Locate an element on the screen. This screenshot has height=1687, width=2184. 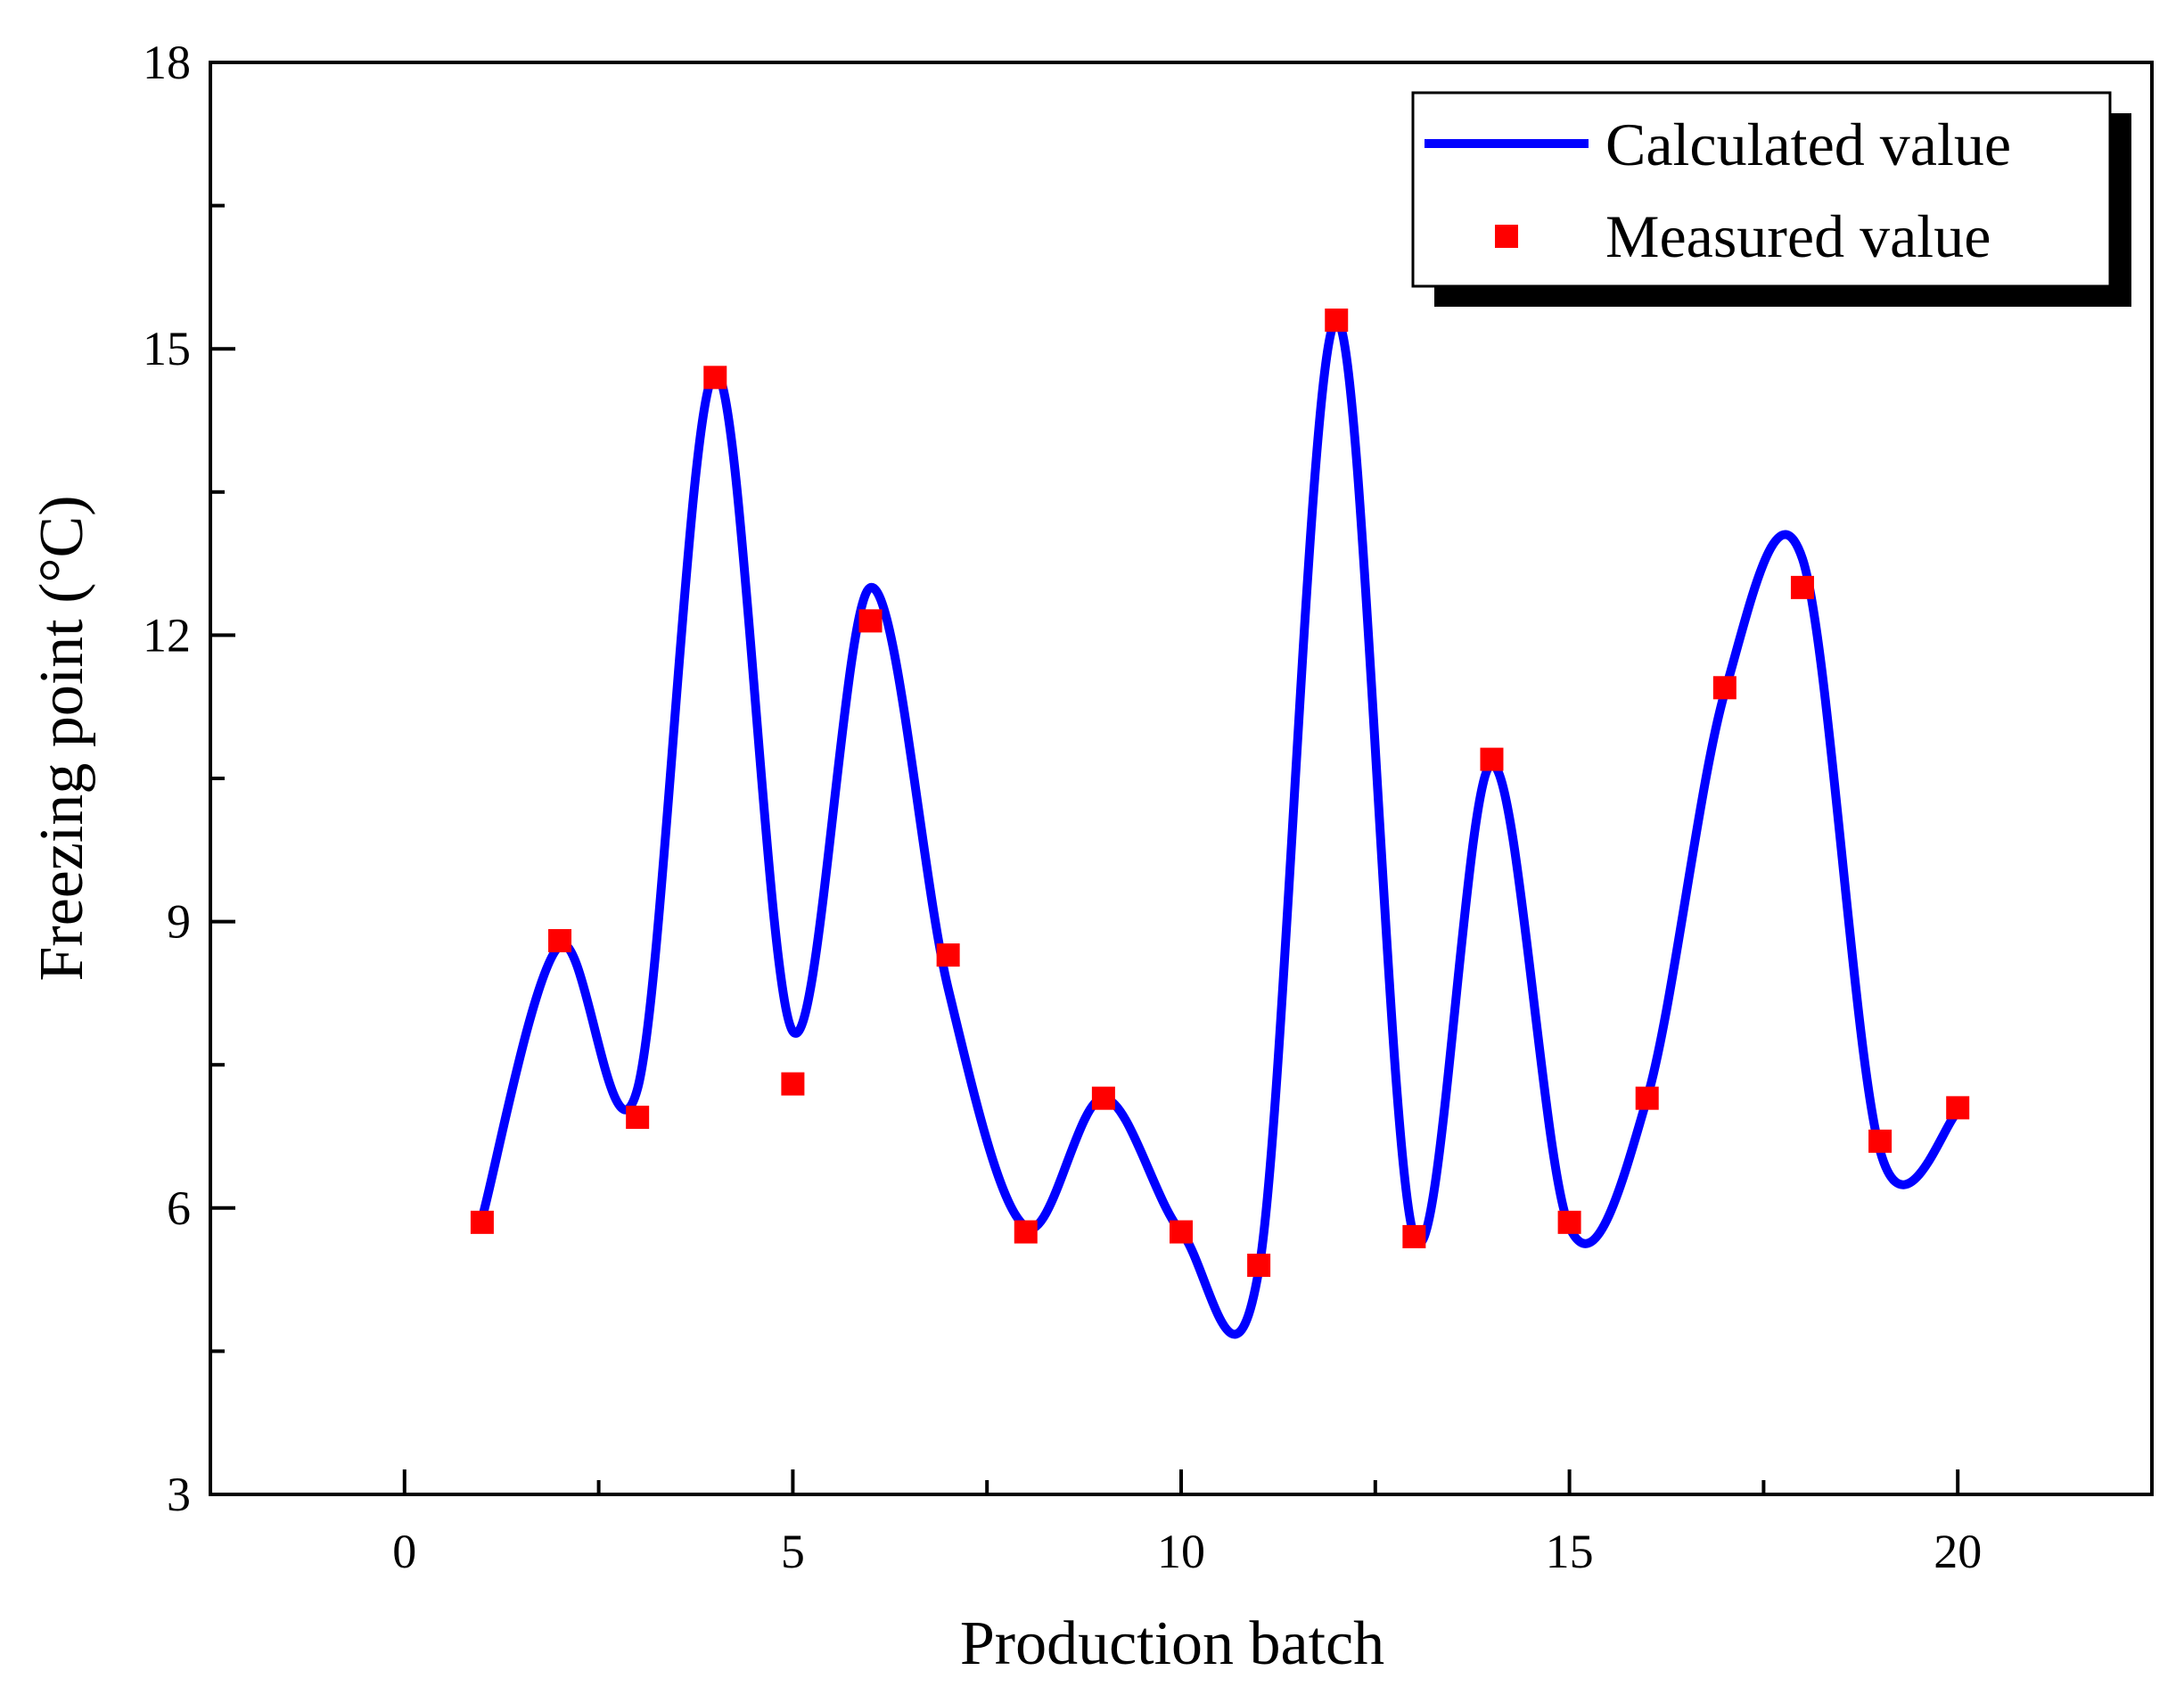
x-tick-label: 10 is located at coordinates (1181, 1552).